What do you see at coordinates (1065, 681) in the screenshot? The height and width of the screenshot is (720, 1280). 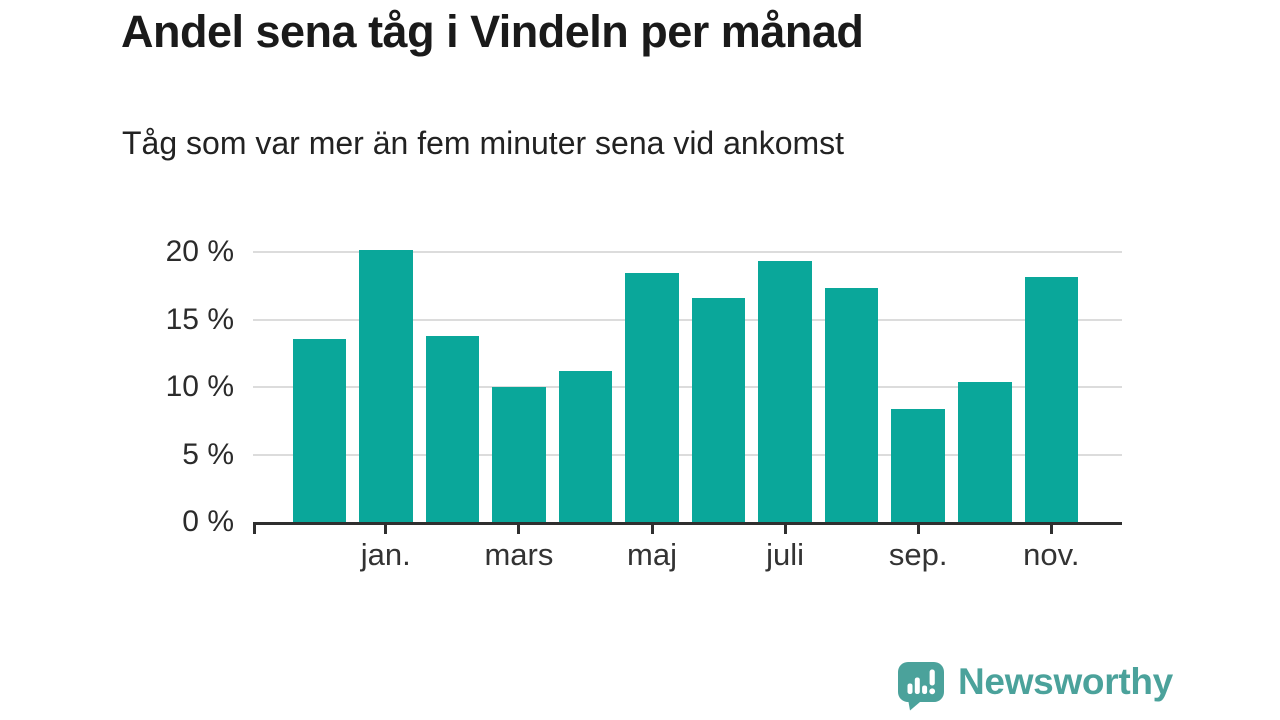 I see `newsworthy-wordmark: Newsworthy` at bounding box center [1065, 681].